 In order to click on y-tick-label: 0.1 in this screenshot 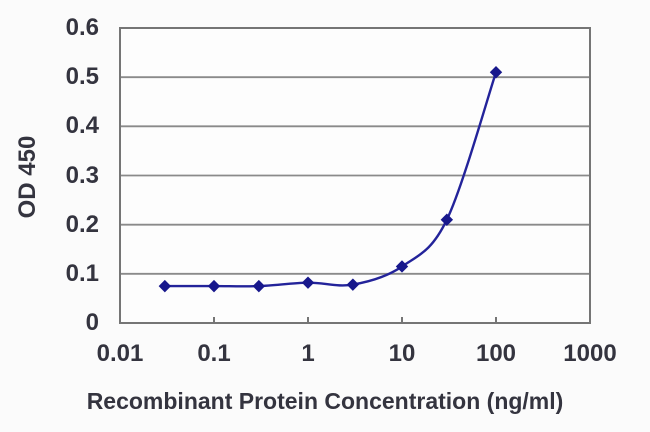, I will do `click(82, 273)`.